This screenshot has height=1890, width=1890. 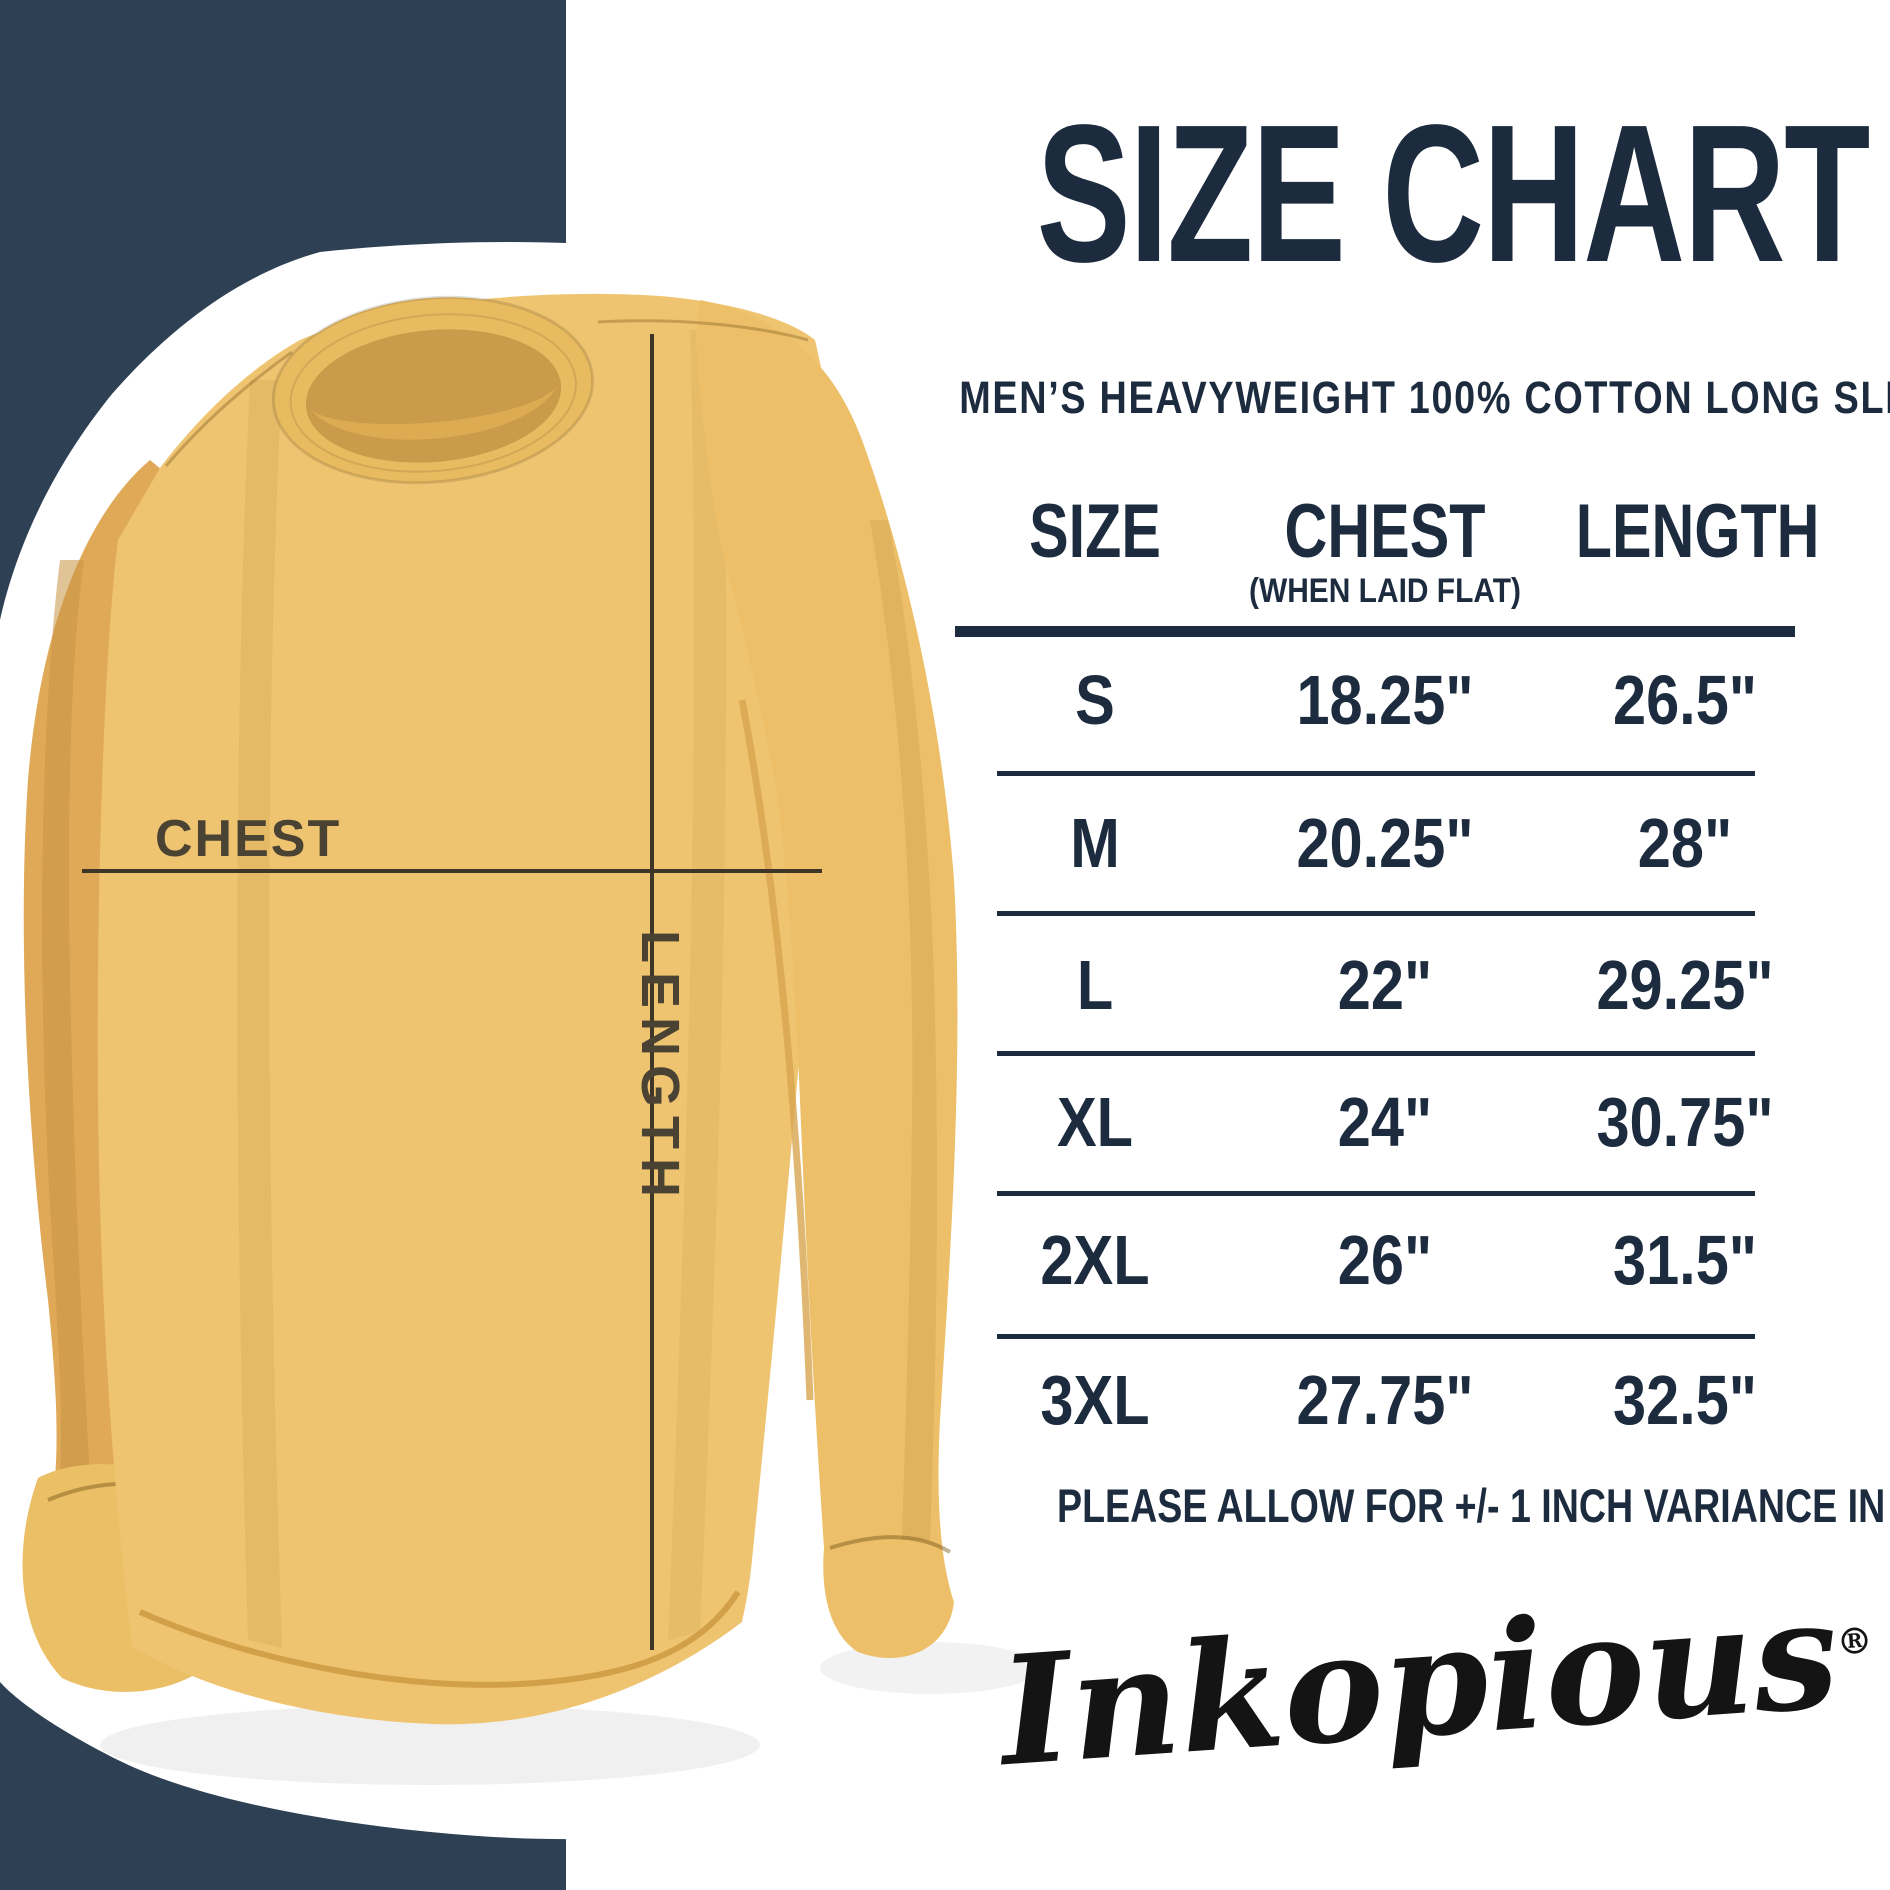 What do you see at coordinates (1385, 1400) in the screenshot?
I see `cell-chest: 27.75"` at bounding box center [1385, 1400].